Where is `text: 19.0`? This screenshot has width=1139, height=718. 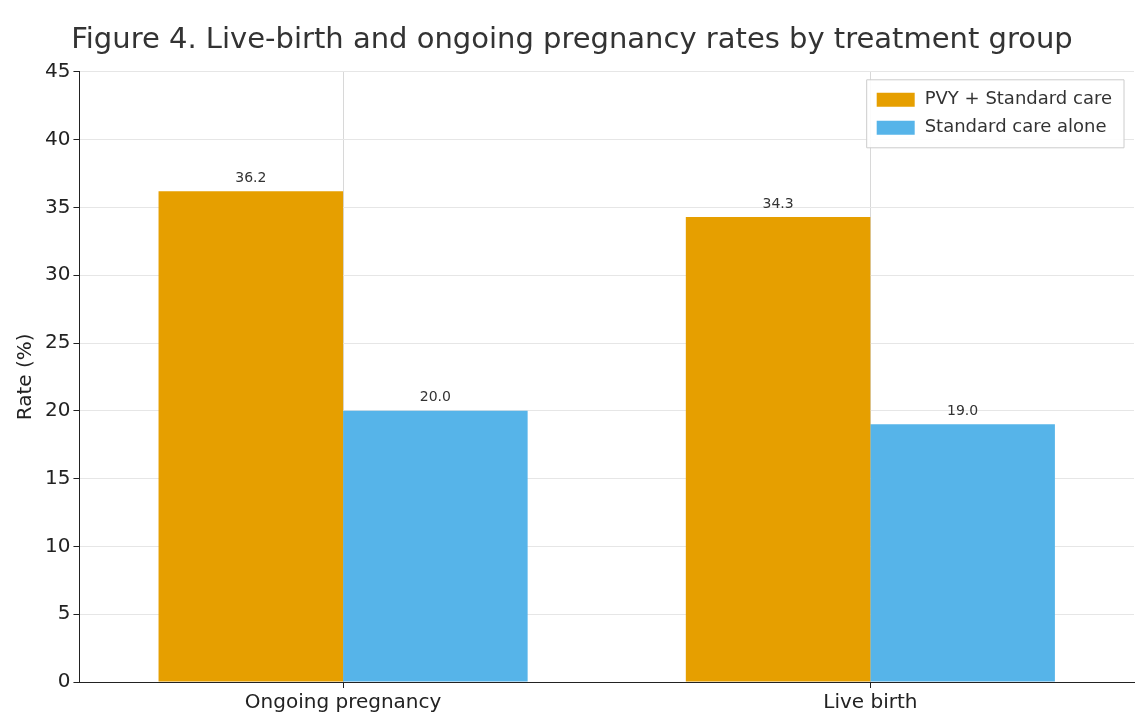
text: 19.0 is located at coordinates (963, 410).